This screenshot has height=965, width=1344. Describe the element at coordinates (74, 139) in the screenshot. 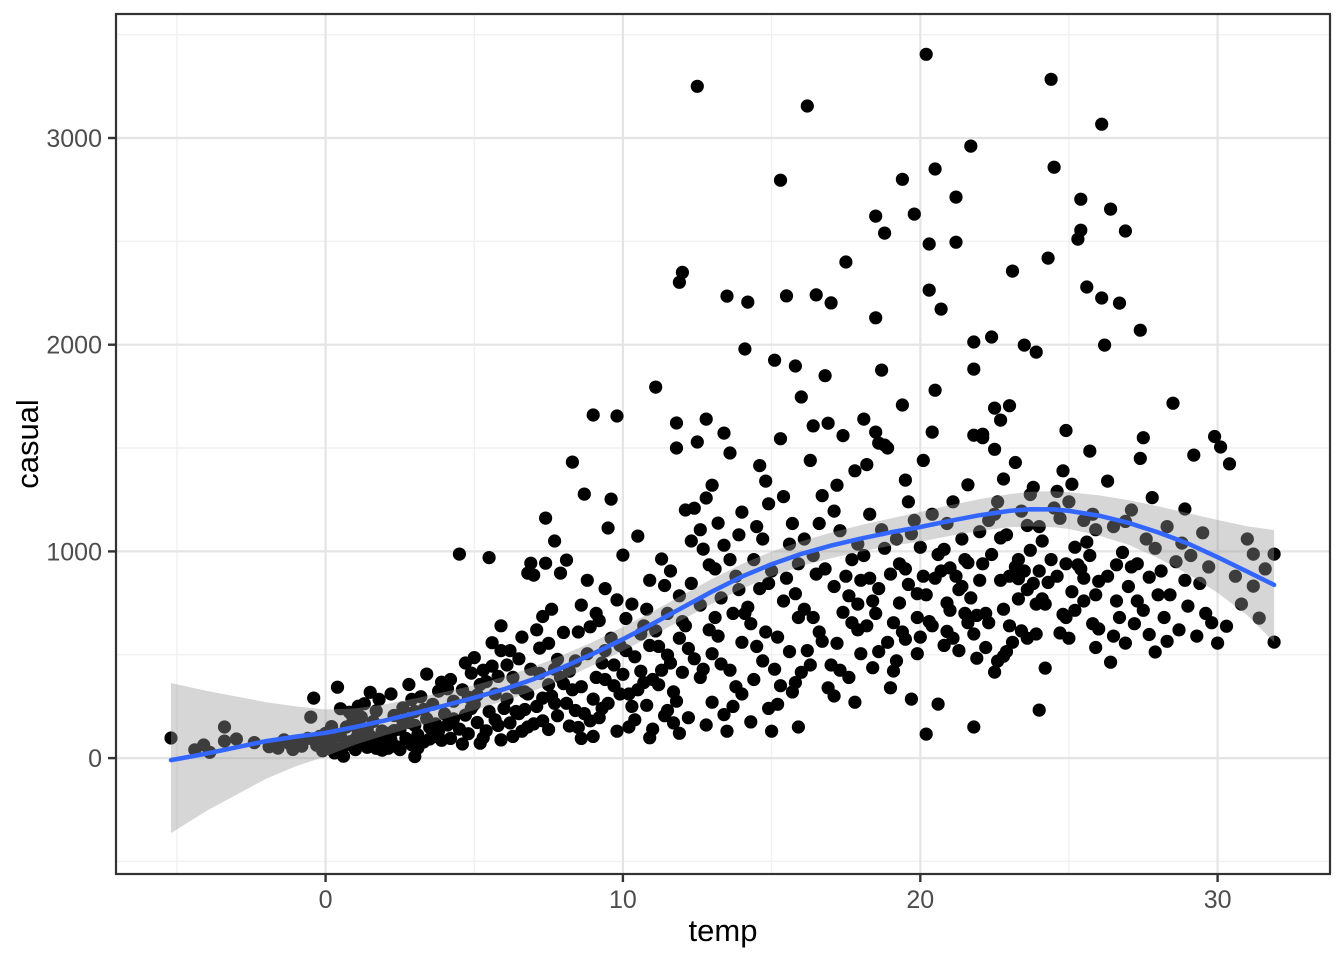

I see `y-tick-label: 3000` at that location.